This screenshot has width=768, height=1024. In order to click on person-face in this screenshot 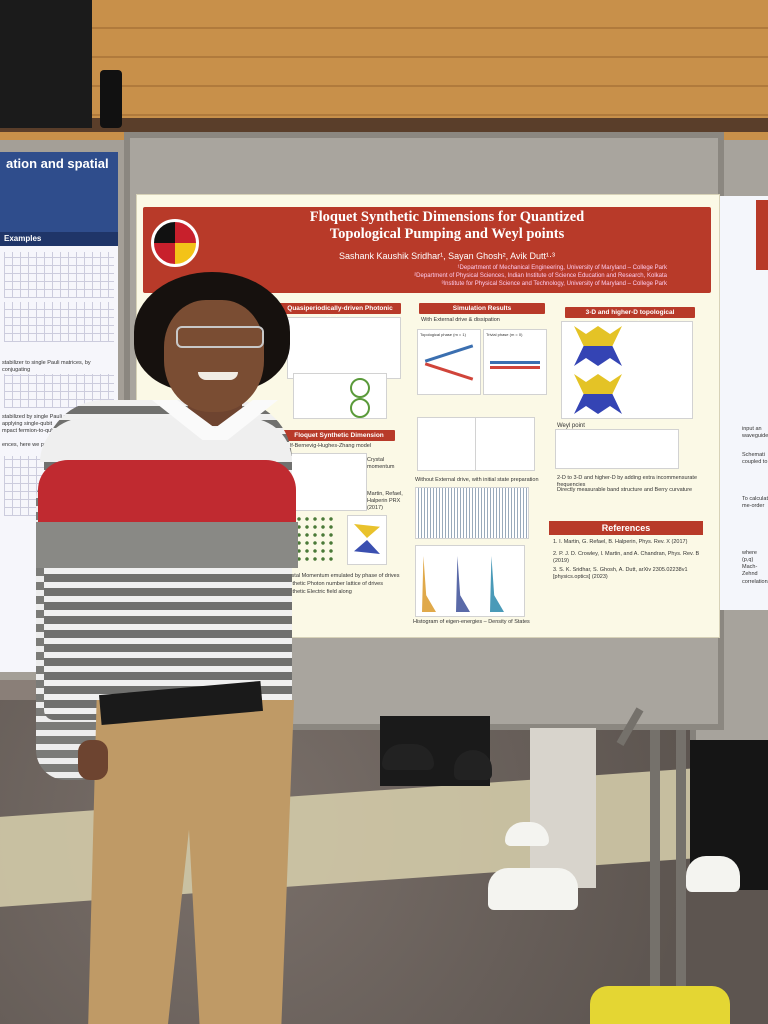, I will do `click(214, 356)`.